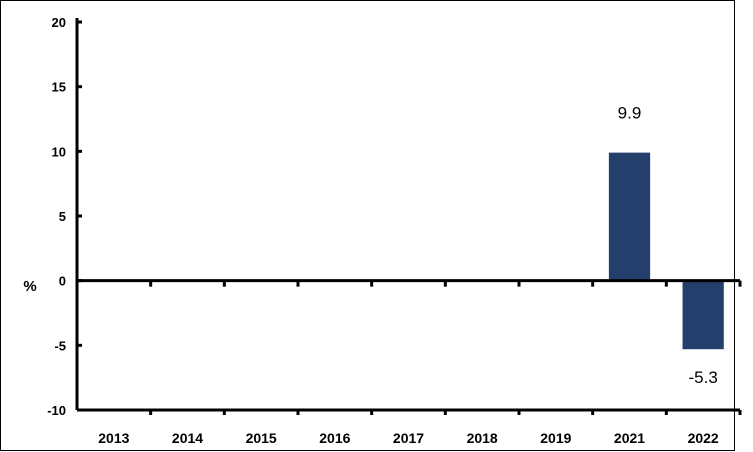 This screenshot has width=753, height=452. I want to click on data-label-2021: 9.9, so click(630, 113).